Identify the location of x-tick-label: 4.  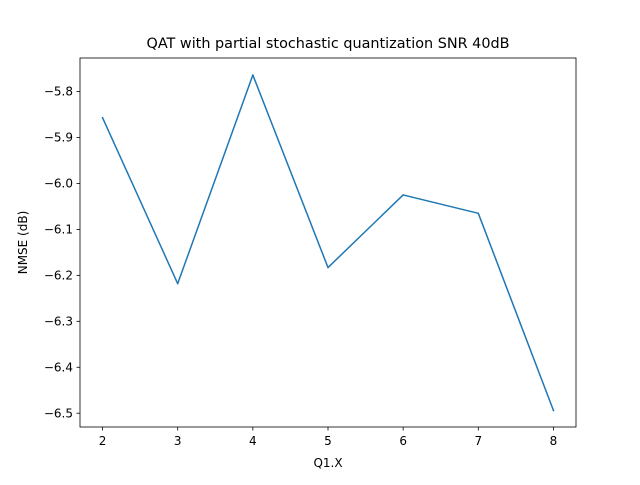
(253, 441).